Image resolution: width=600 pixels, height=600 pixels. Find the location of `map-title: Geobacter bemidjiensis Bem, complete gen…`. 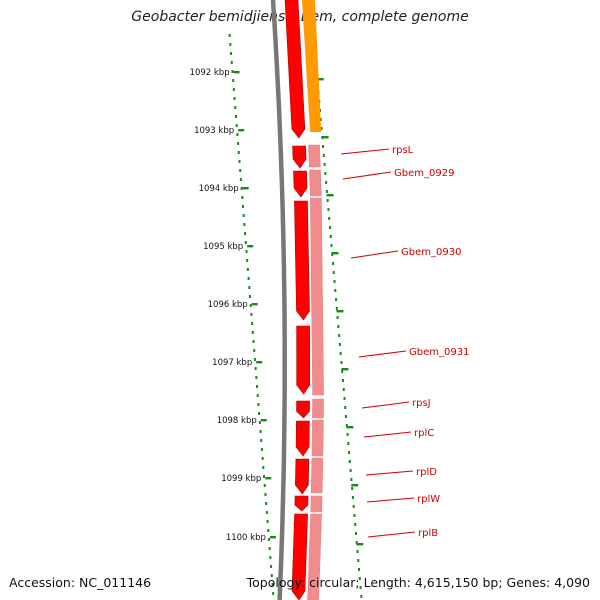

map-title: Geobacter bemidjiensis Bem, complete gen… is located at coordinates (300, 17).